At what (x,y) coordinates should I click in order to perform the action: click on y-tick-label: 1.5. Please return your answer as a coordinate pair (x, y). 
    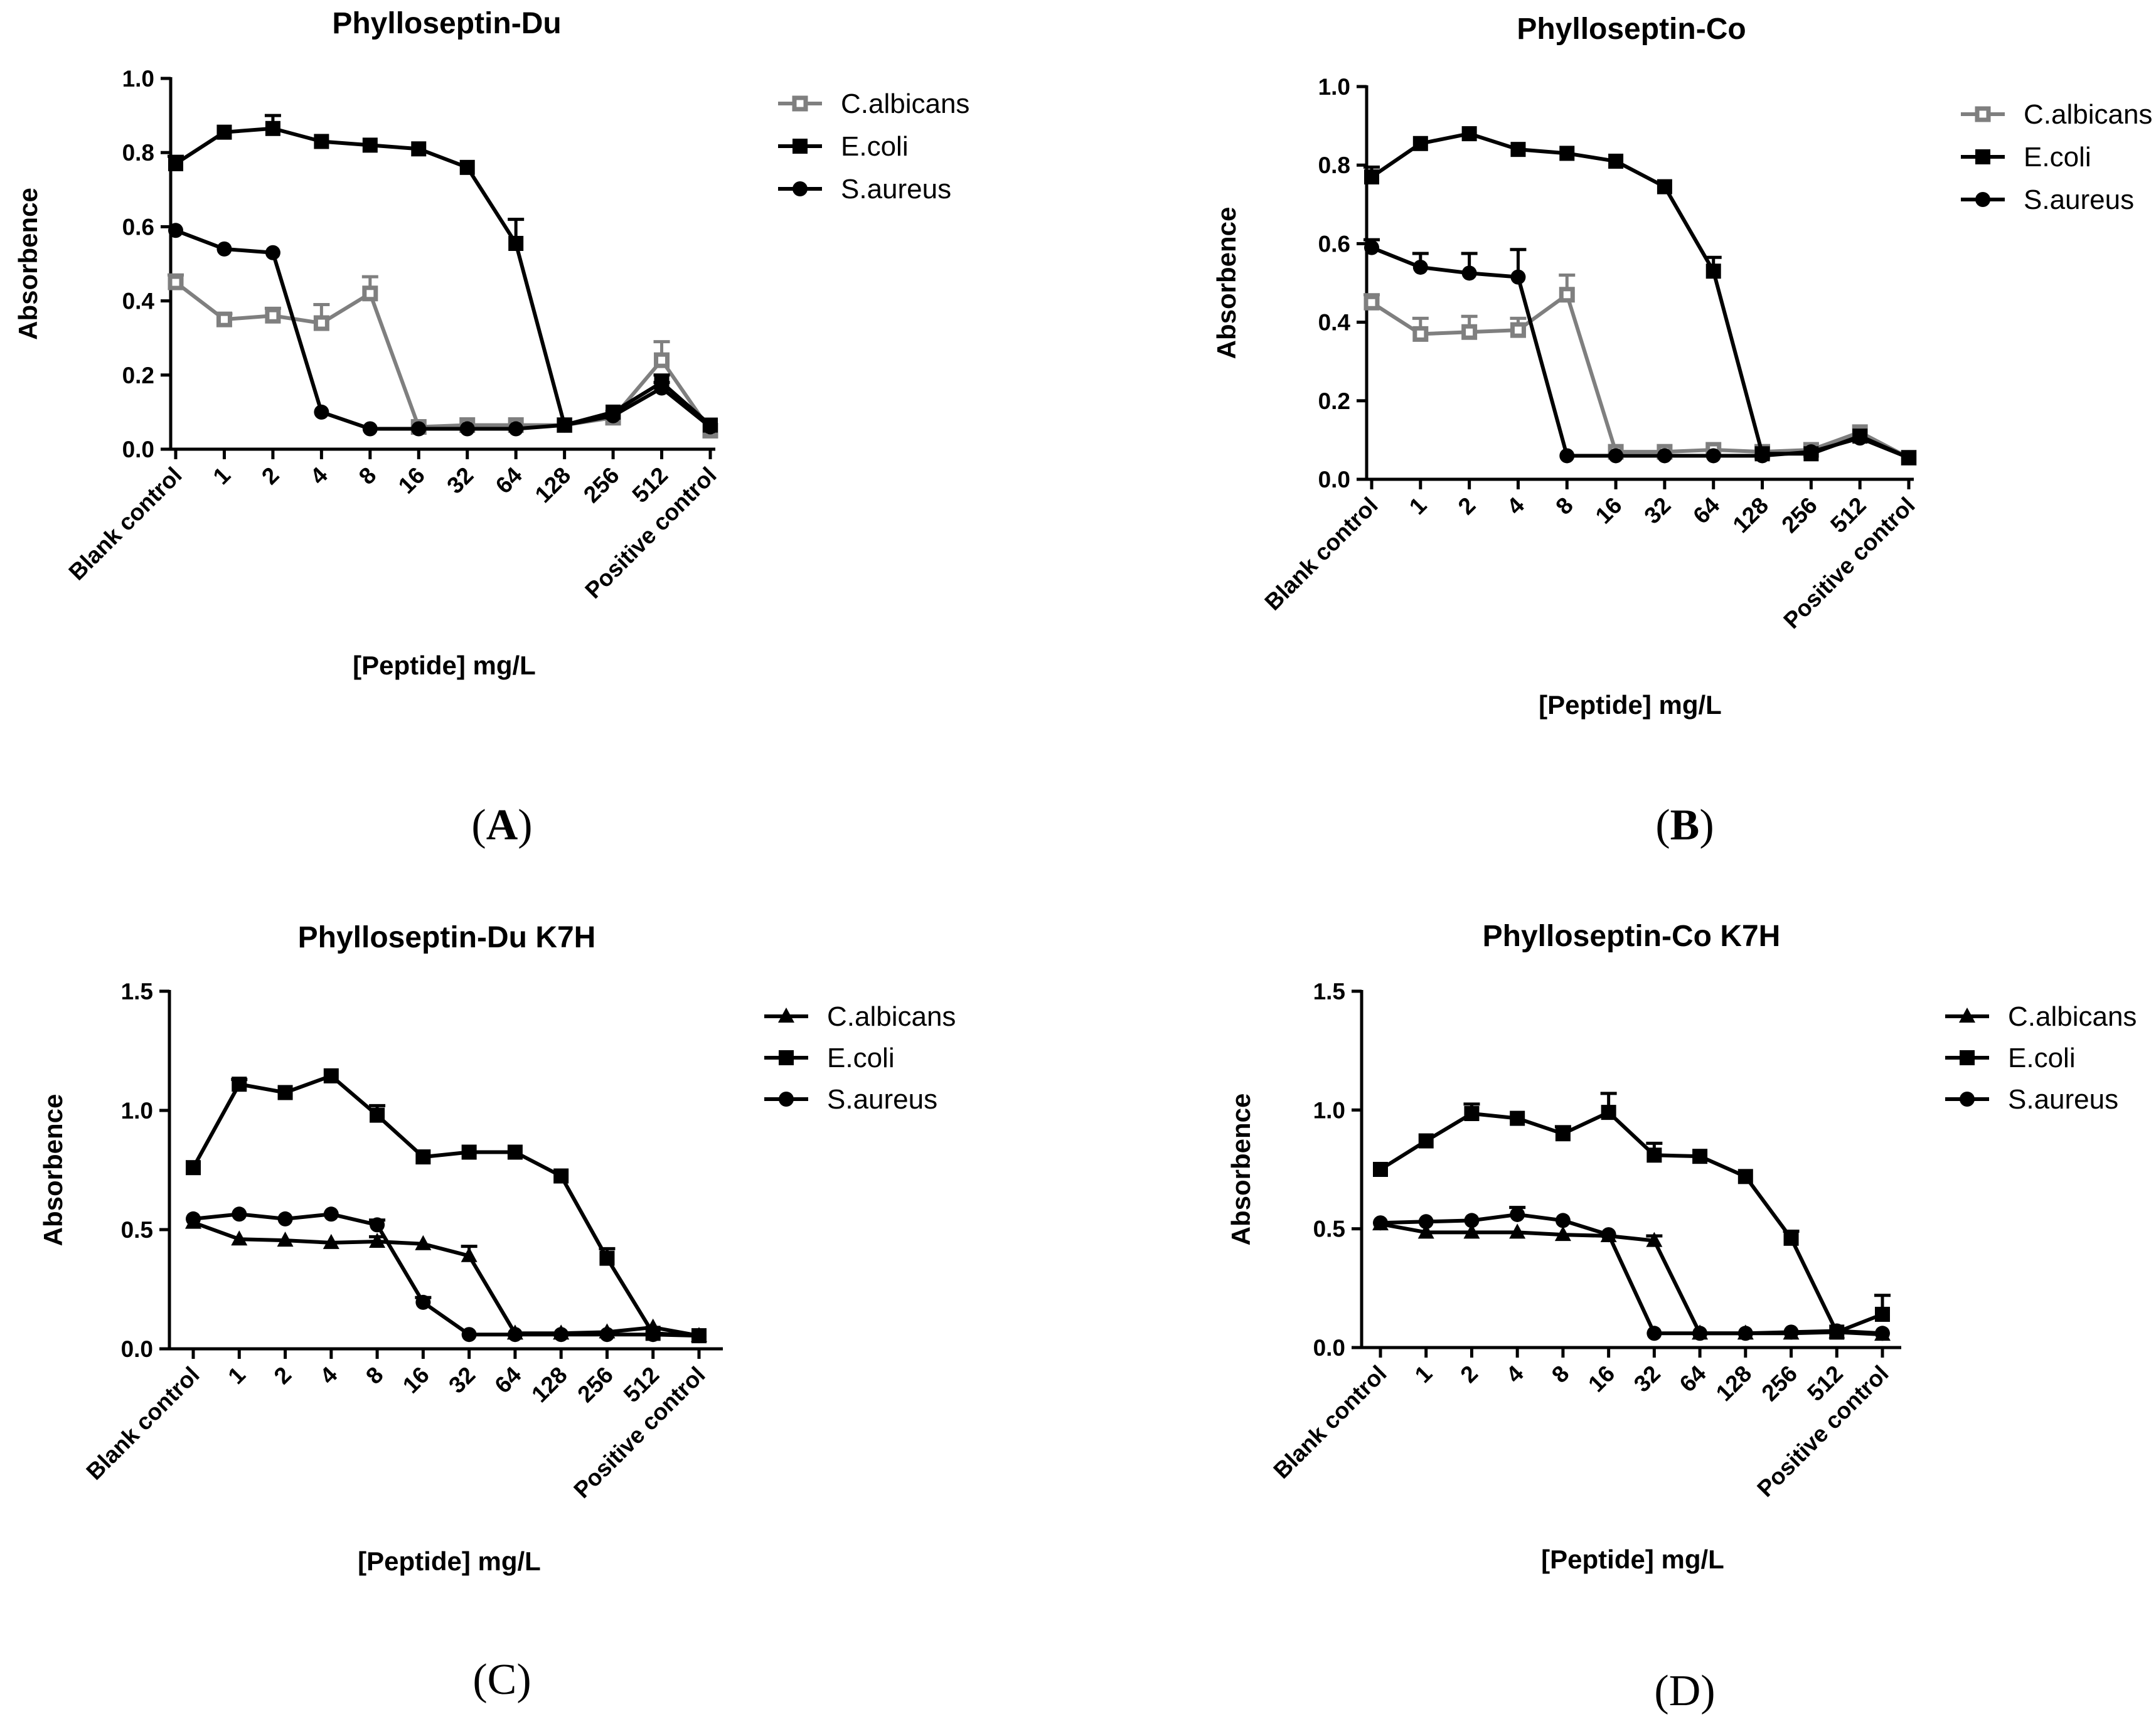
    Looking at the image, I should click on (1329, 991).